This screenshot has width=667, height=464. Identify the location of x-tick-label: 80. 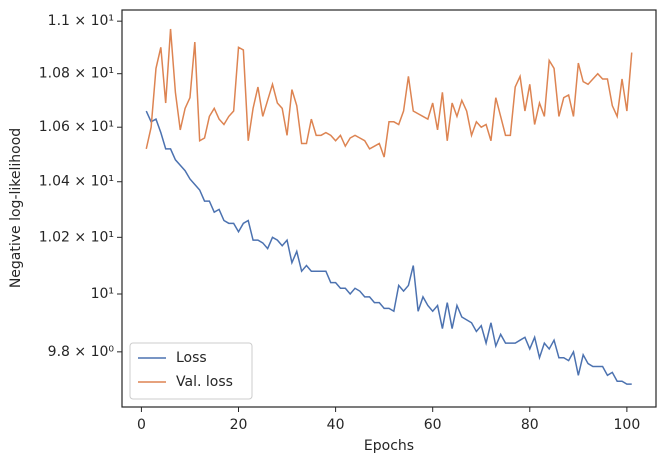
(530, 425).